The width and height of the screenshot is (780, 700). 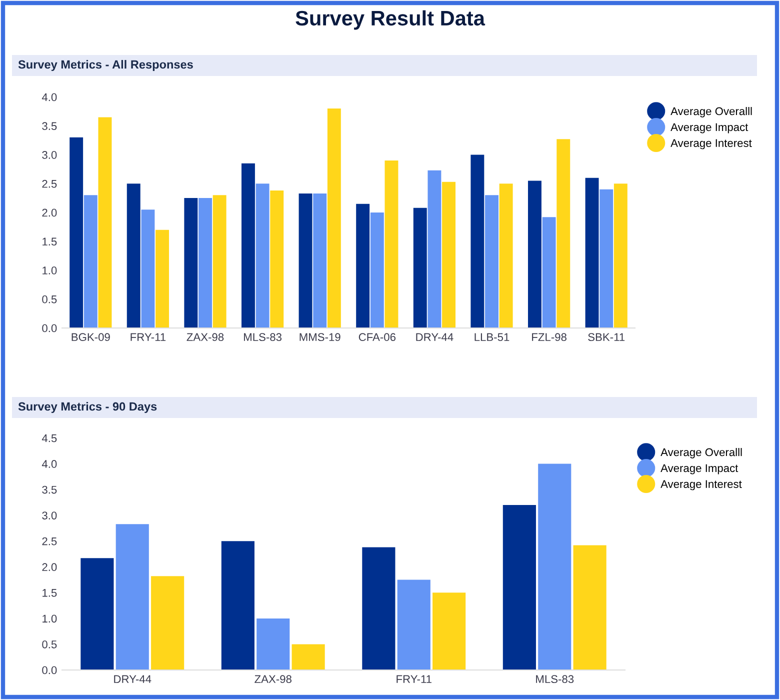 I want to click on x-tick-label: SBK-11, so click(x=606, y=337).